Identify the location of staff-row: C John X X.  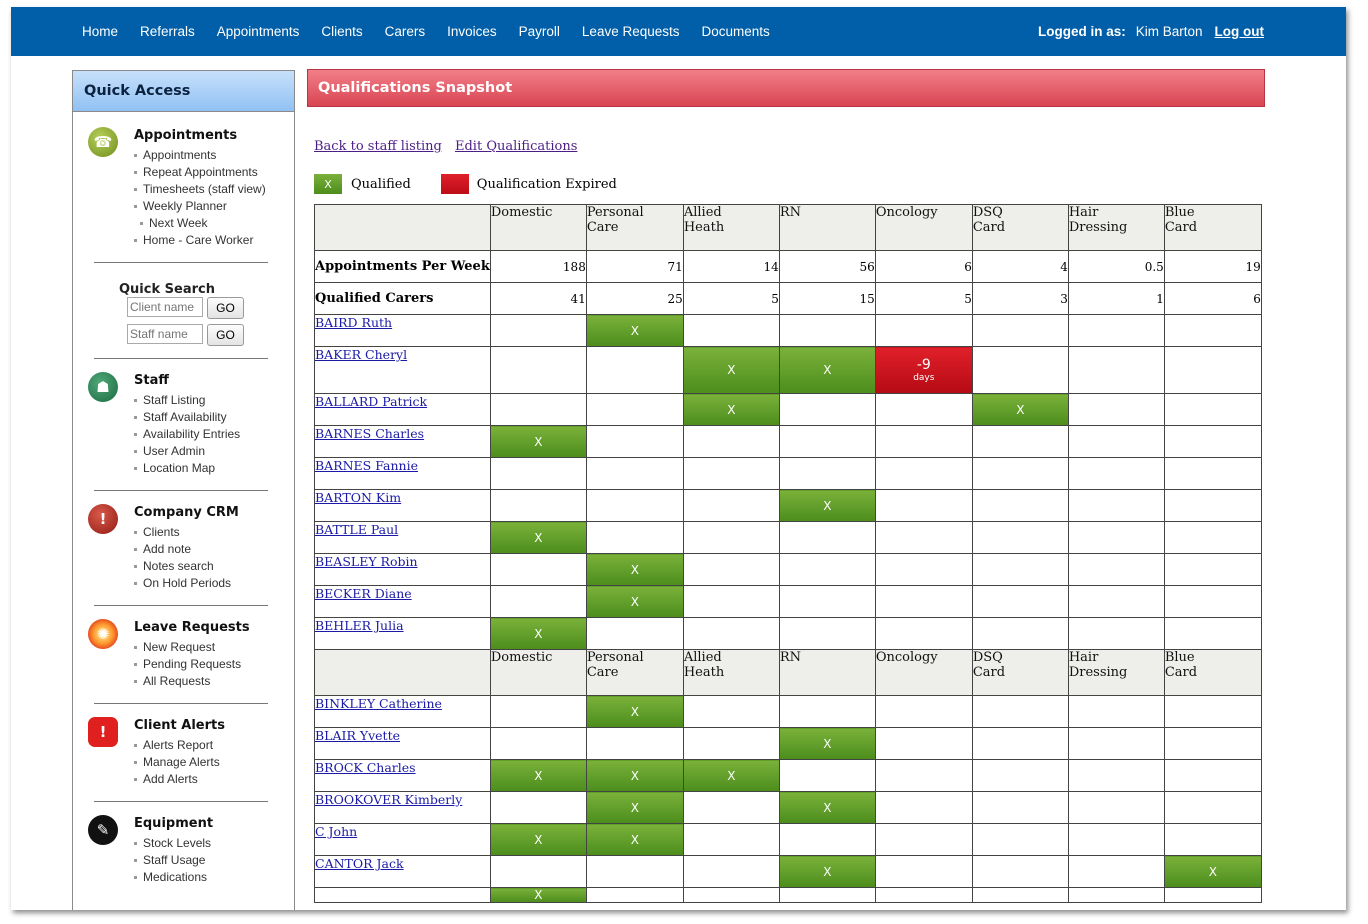
(788, 839).